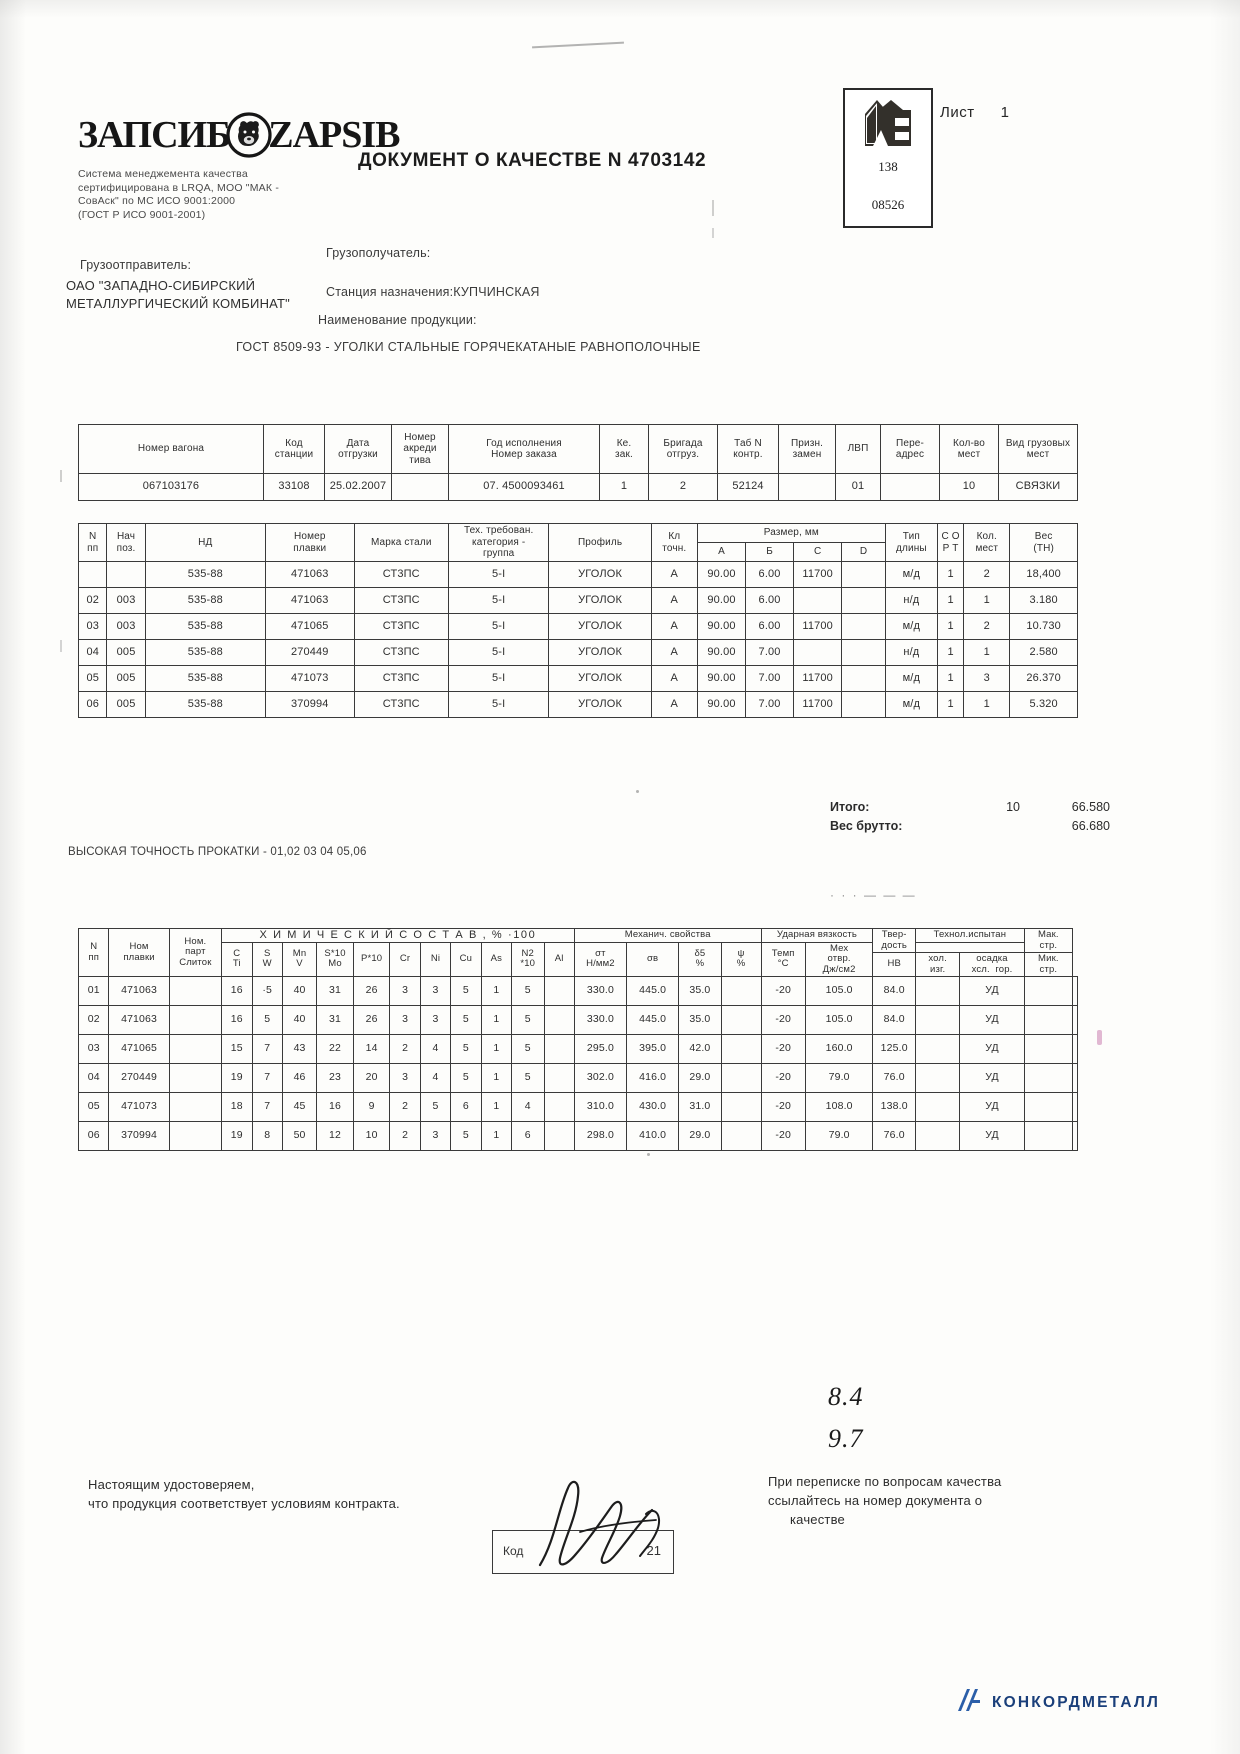 Image resolution: width=1240 pixels, height=1754 pixels. Describe the element at coordinates (910, 443) in the screenshot. I see `header-line: Пере-` at that location.